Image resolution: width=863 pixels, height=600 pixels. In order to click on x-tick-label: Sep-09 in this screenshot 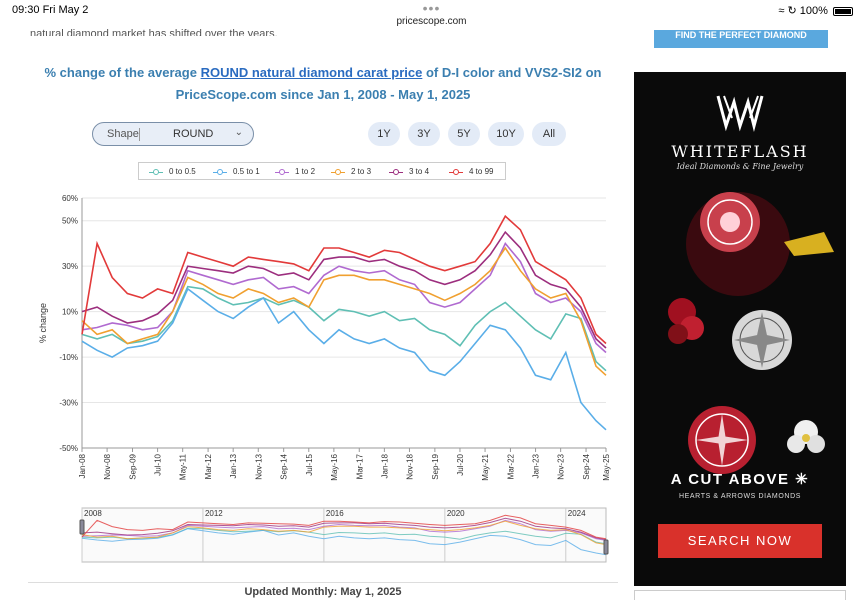, I will do `click(132, 466)`.